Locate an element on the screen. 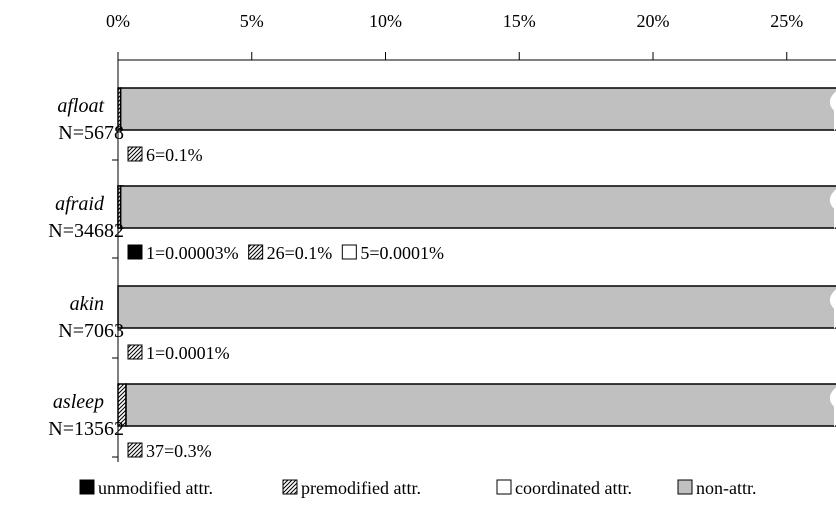 The image size is (836, 508). x-tick-label: 15% is located at coordinates (519, 21).